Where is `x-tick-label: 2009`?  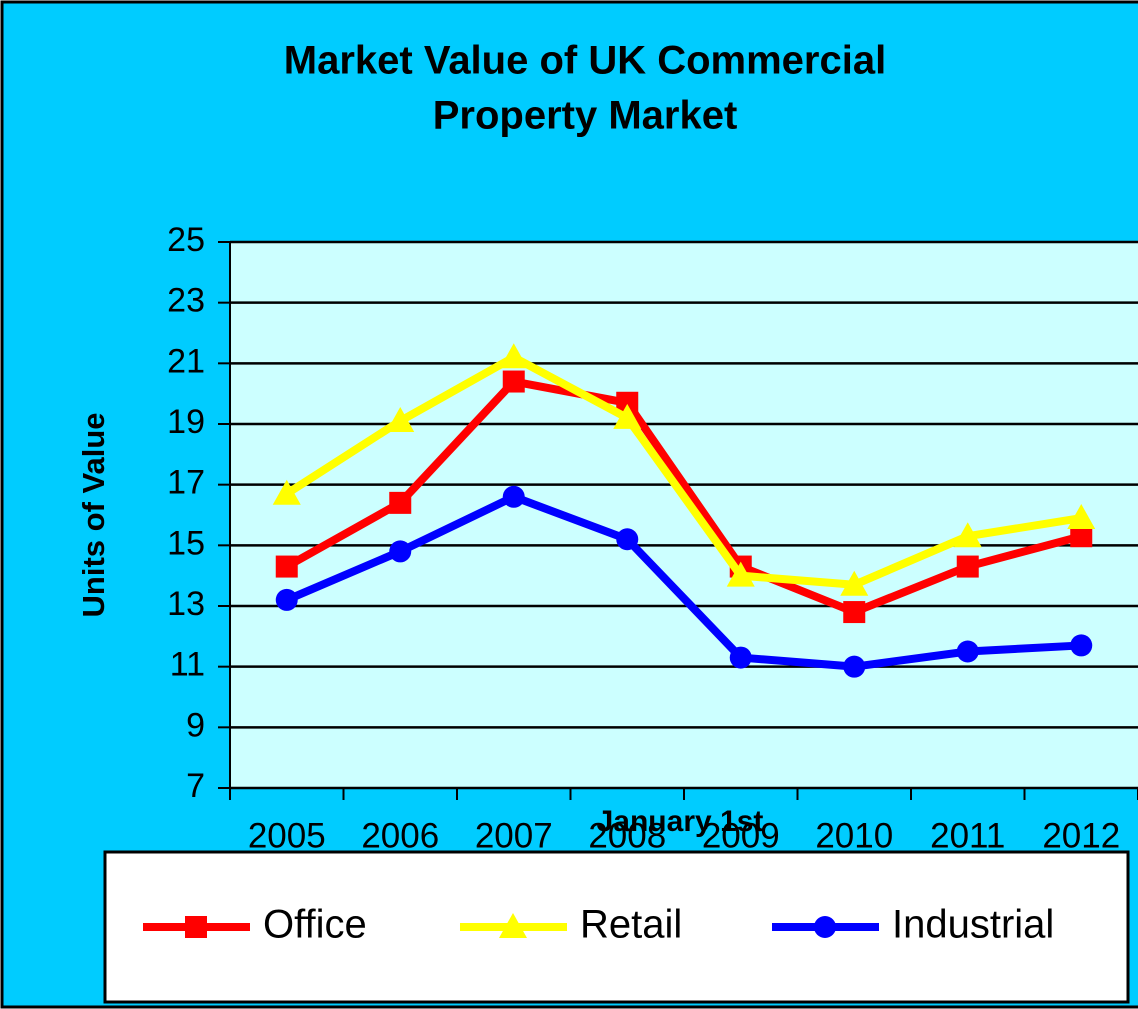
x-tick-label: 2009 is located at coordinates (741, 835).